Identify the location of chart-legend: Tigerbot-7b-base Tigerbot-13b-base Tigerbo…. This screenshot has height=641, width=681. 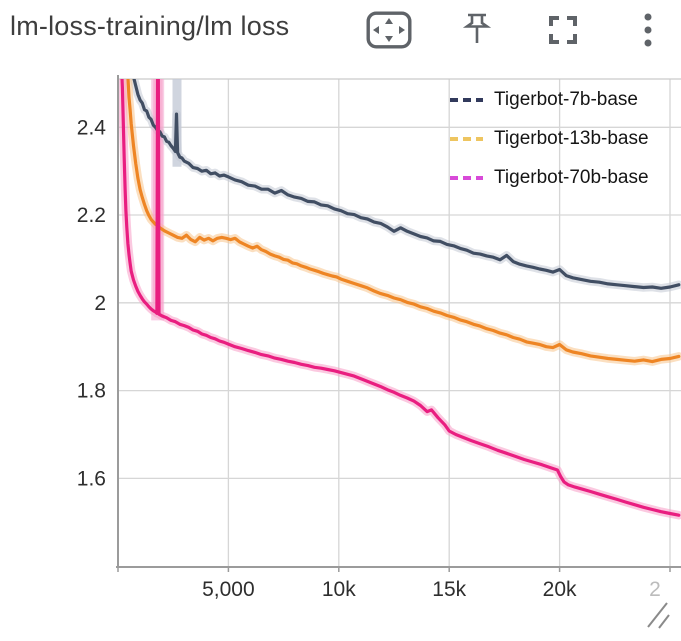
(549, 138).